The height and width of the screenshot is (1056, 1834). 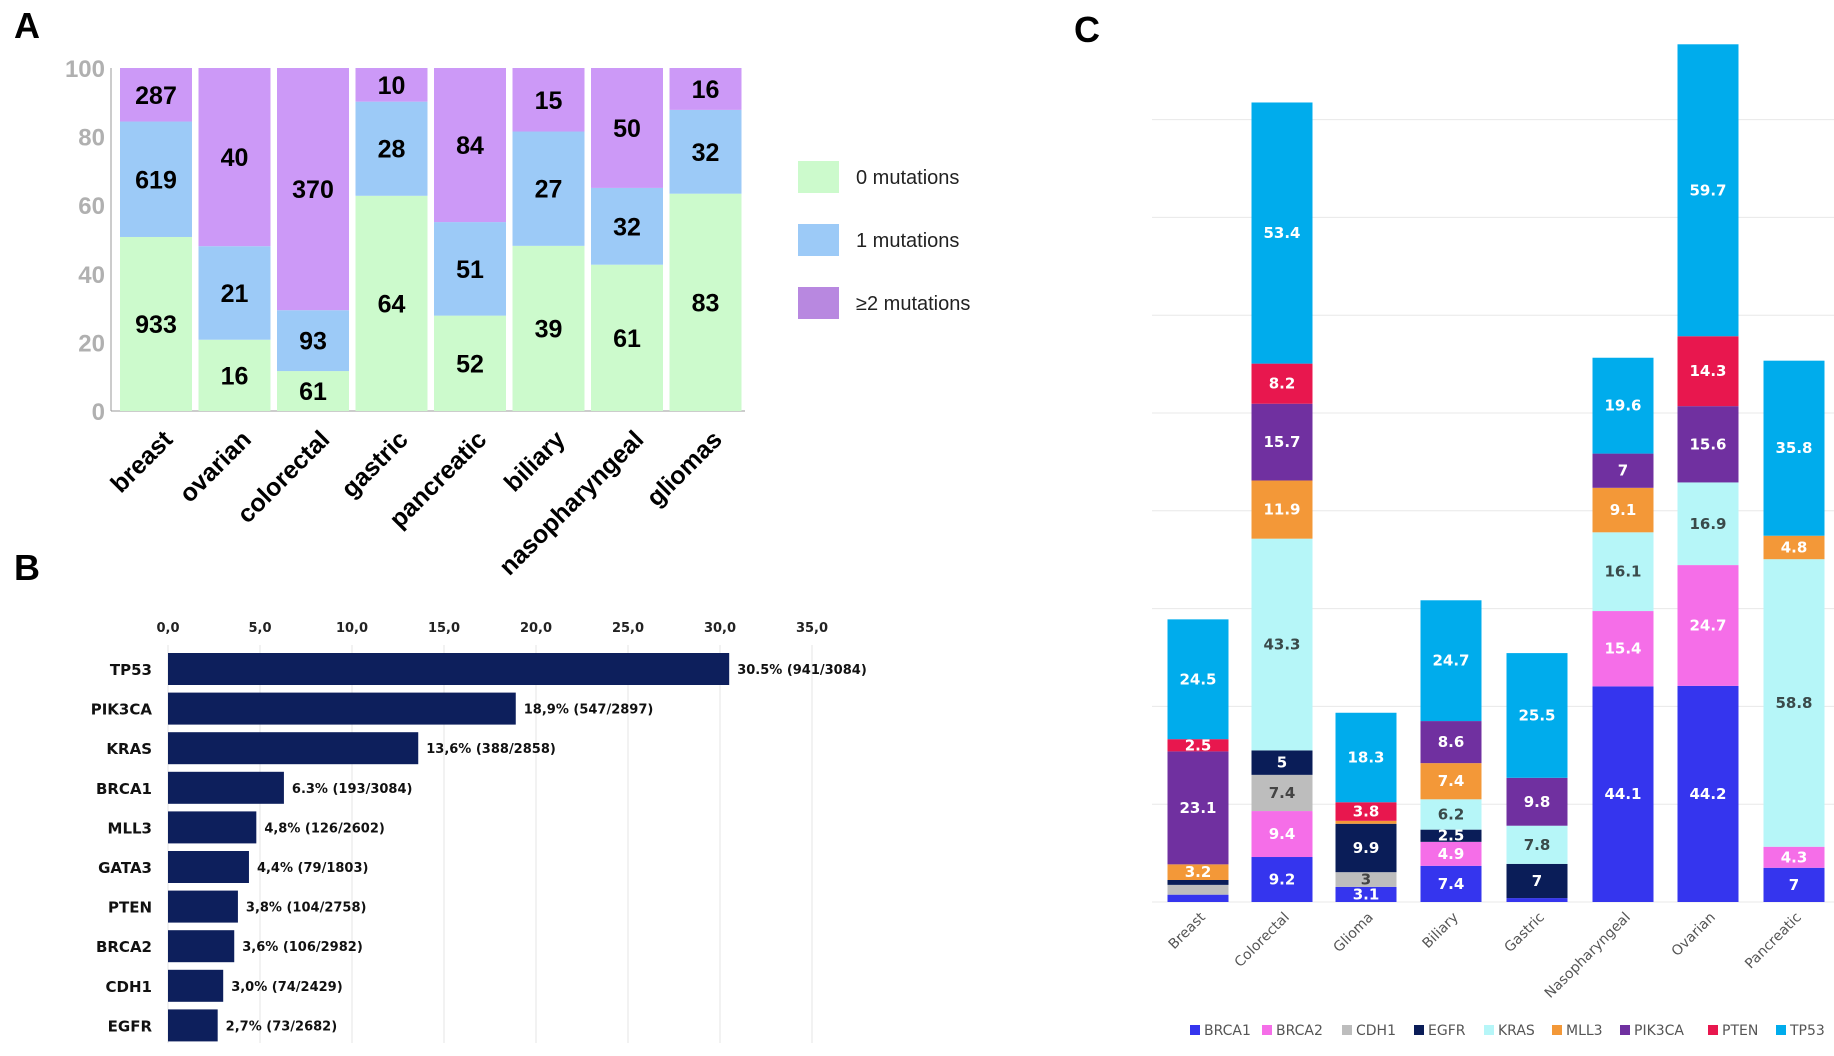 I want to click on data-label: 24.7, so click(x=1450, y=661).